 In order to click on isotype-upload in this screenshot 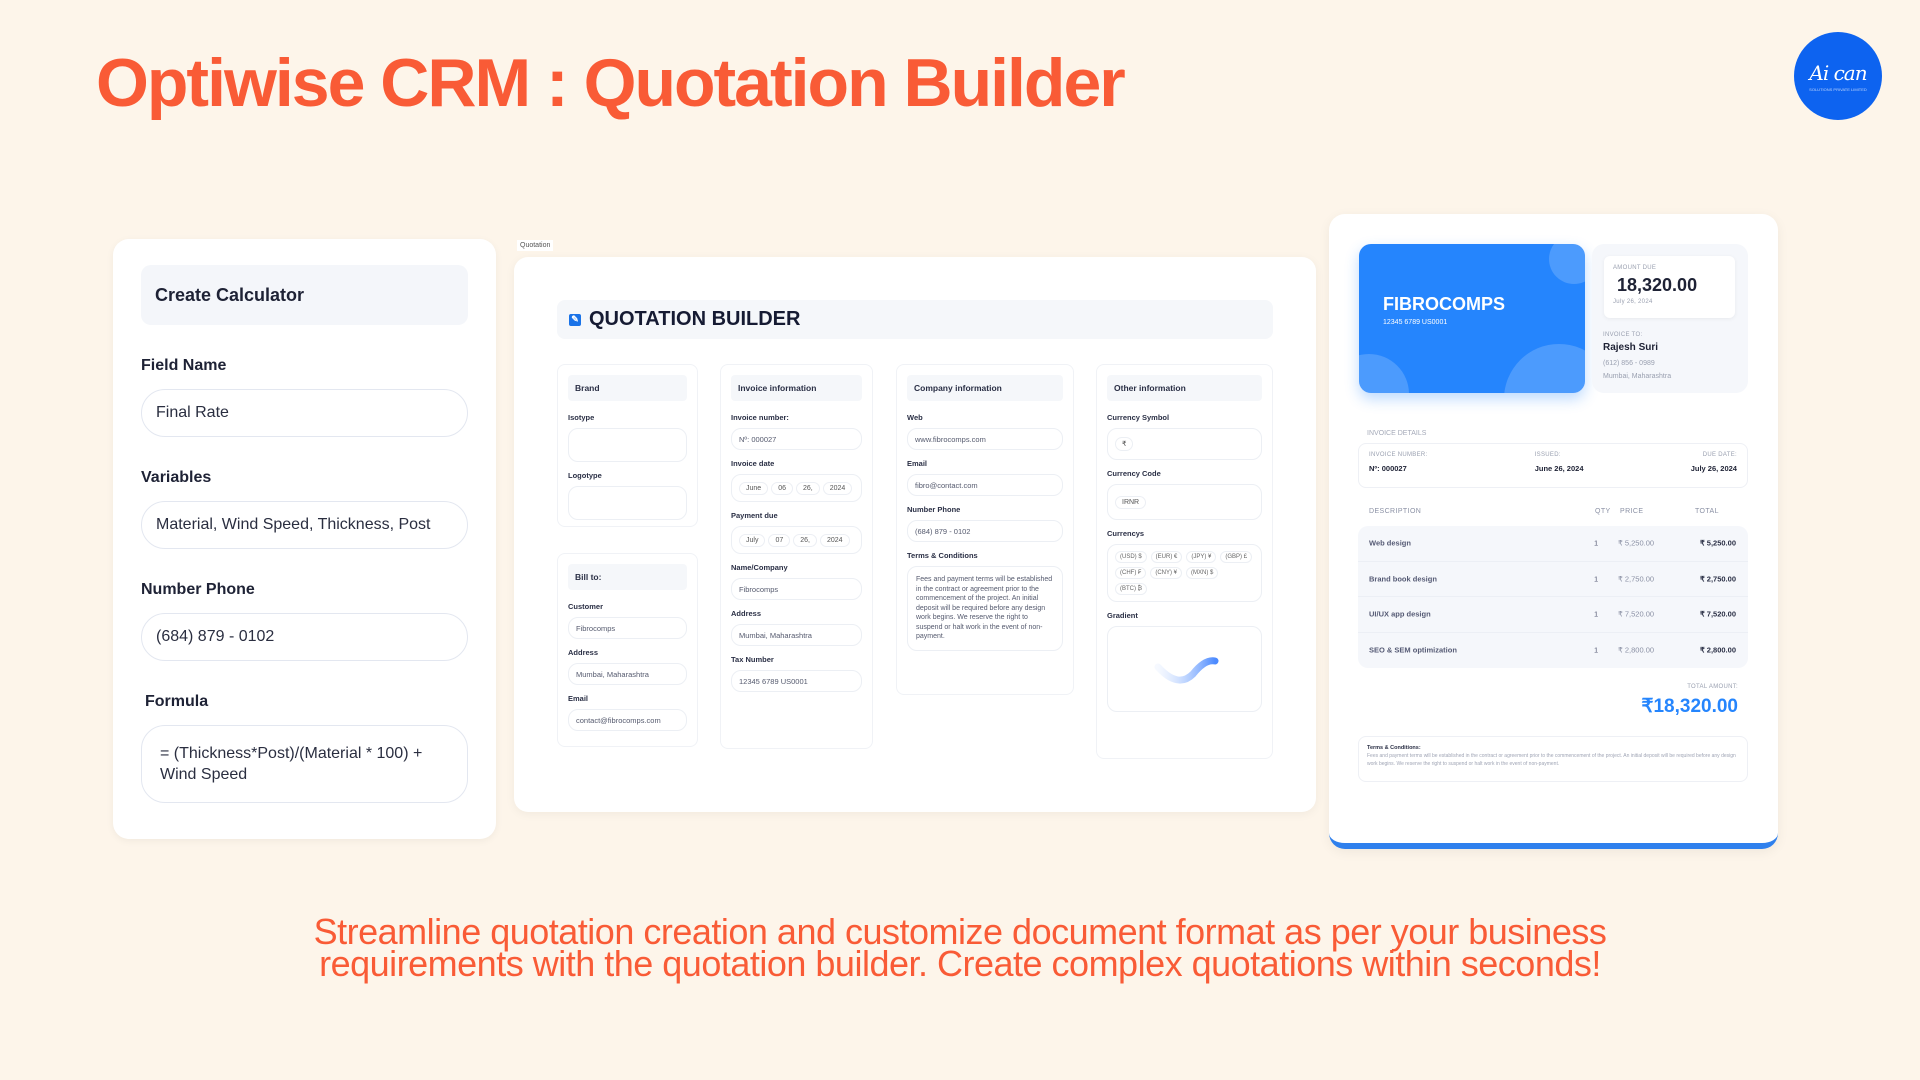, I will do `click(627, 445)`.